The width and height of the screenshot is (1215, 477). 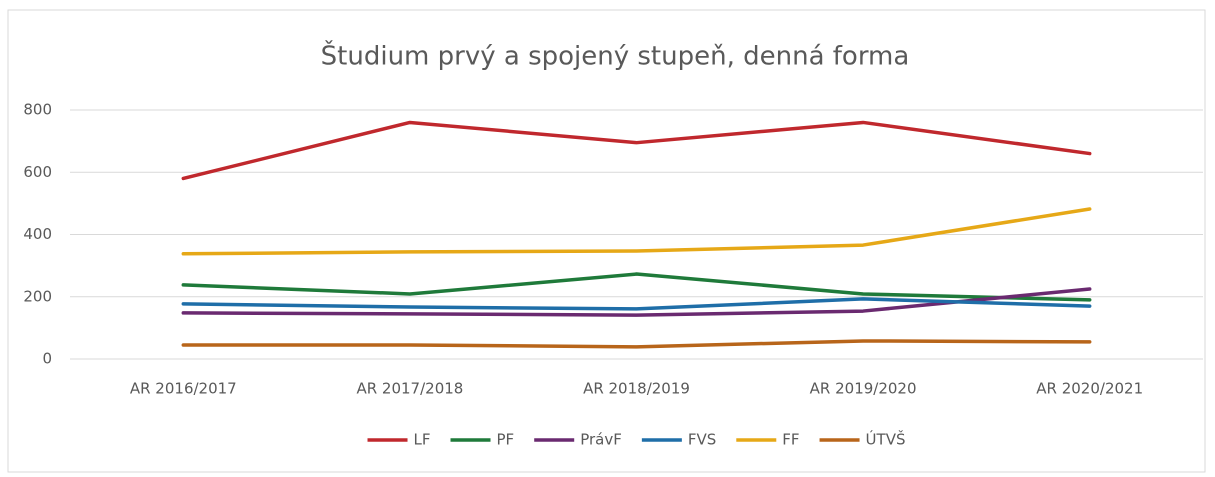 What do you see at coordinates (636, 389) in the screenshot?
I see `x-tick-label: AR 2018/2019` at bounding box center [636, 389].